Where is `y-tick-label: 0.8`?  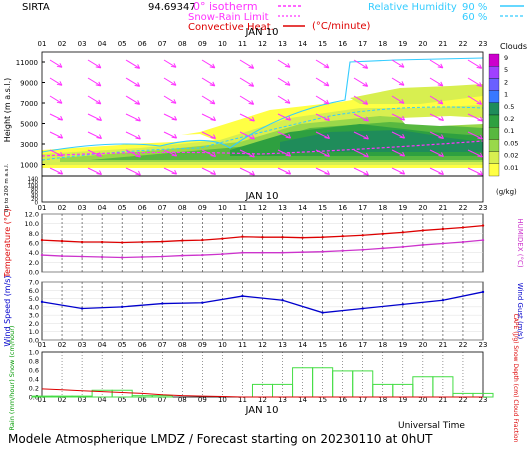 y-tick-label: 0.8 is located at coordinates (34, 362).